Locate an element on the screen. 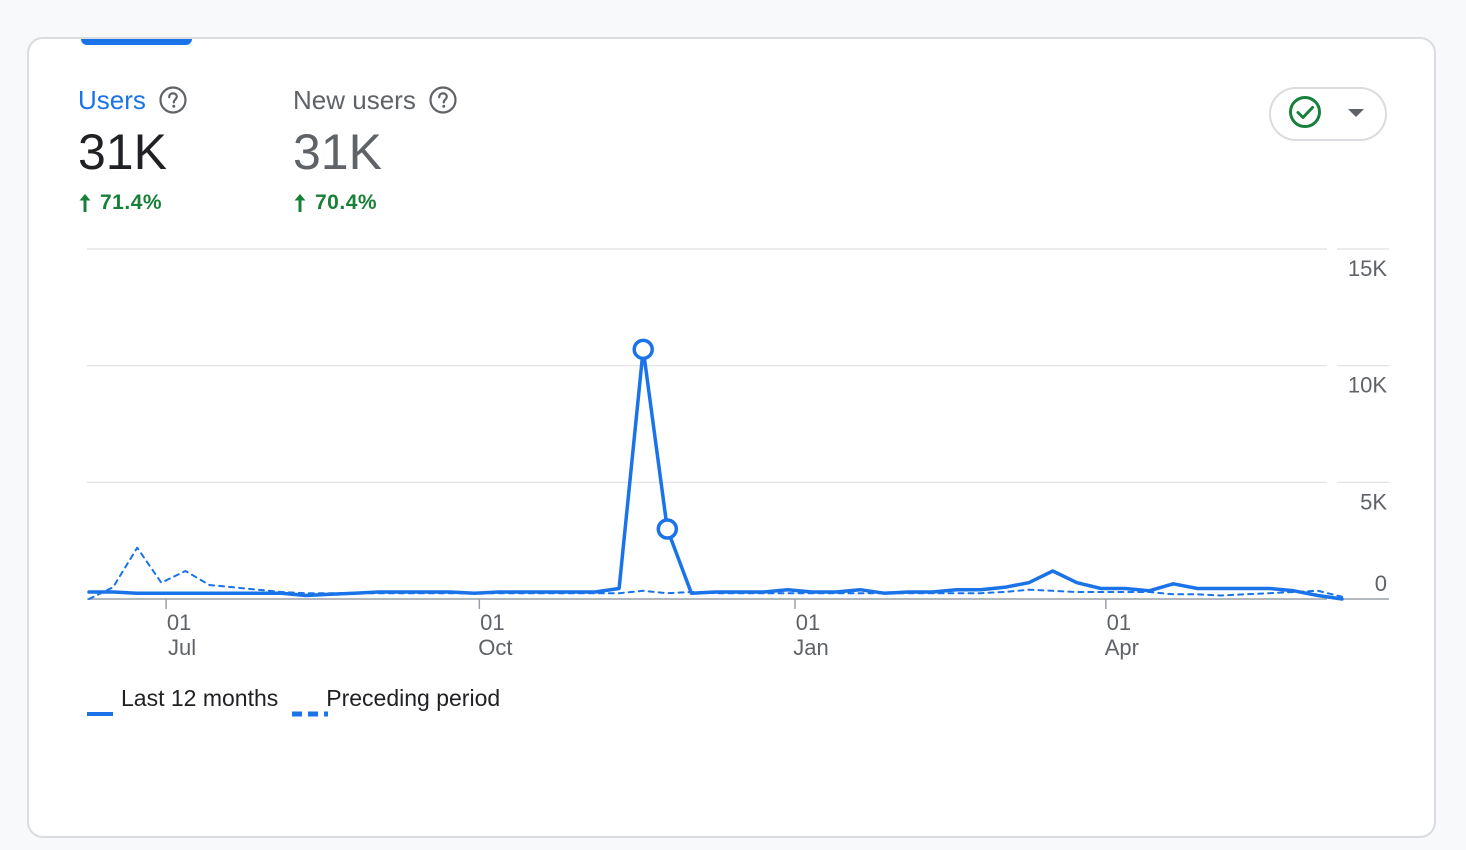 Image resolution: width=1466 pixels, height=850 pixels. metric-users-value: 31K is located at coordinates (122, 152).